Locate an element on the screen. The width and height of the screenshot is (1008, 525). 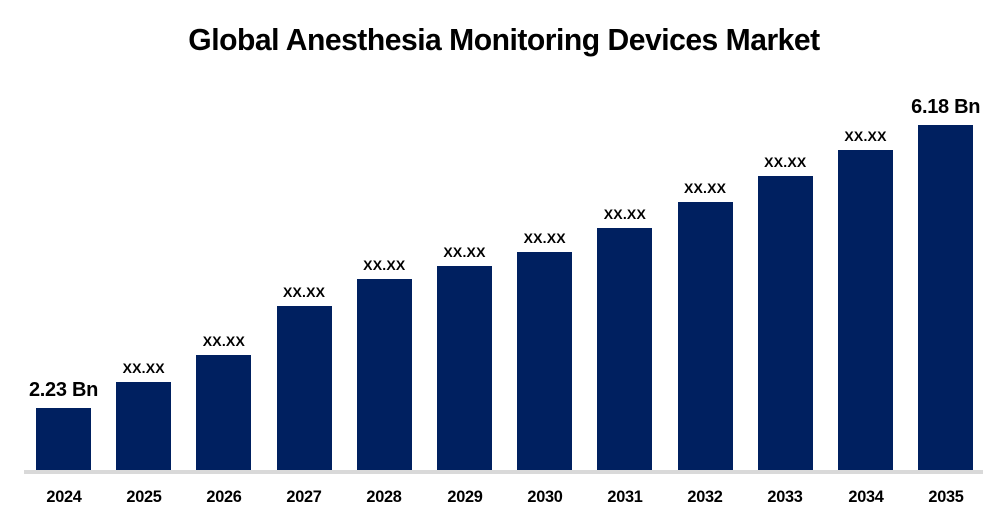
x-tick-label-2028: 2028 is located at coordinates (384, 496).